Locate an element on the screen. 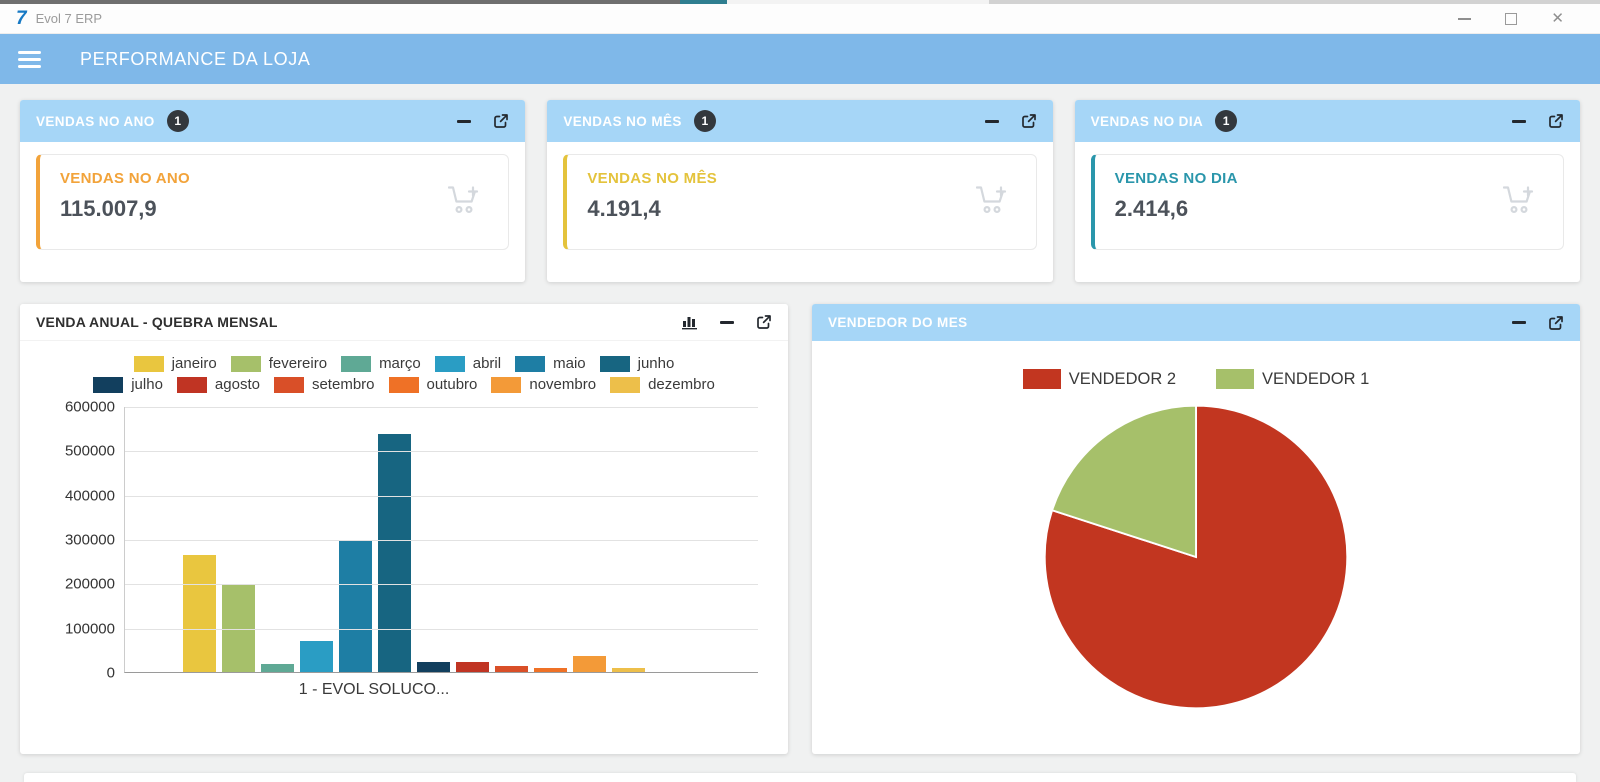 This screenshot has height=782, width=1600. legend-item-setembro: setembro is located at coordinates (324, 384).